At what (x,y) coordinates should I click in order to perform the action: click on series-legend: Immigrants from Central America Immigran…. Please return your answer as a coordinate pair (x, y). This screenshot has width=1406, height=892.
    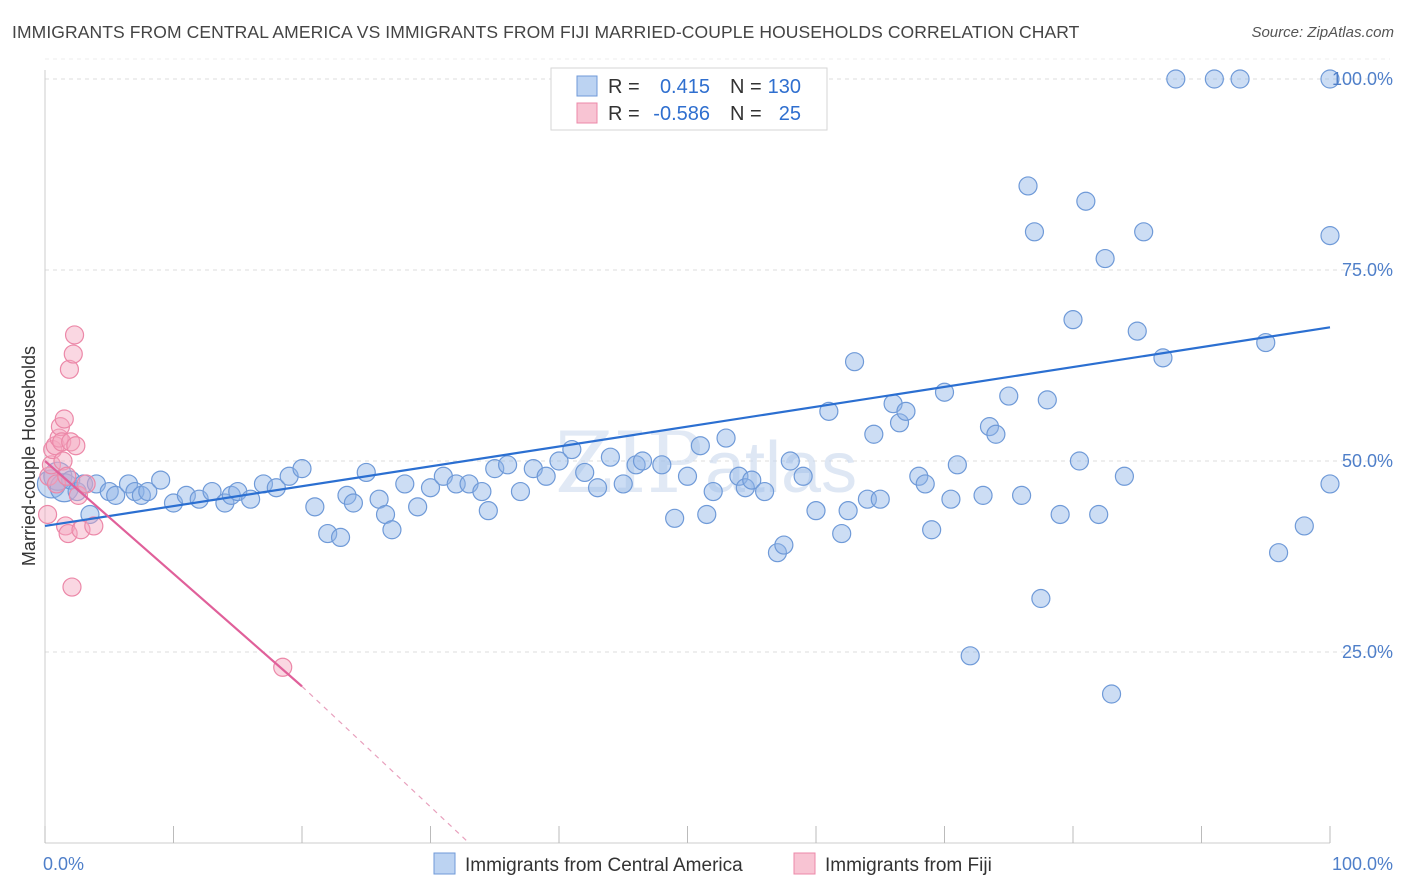
    Looking at the image, I should click on (712, 864).